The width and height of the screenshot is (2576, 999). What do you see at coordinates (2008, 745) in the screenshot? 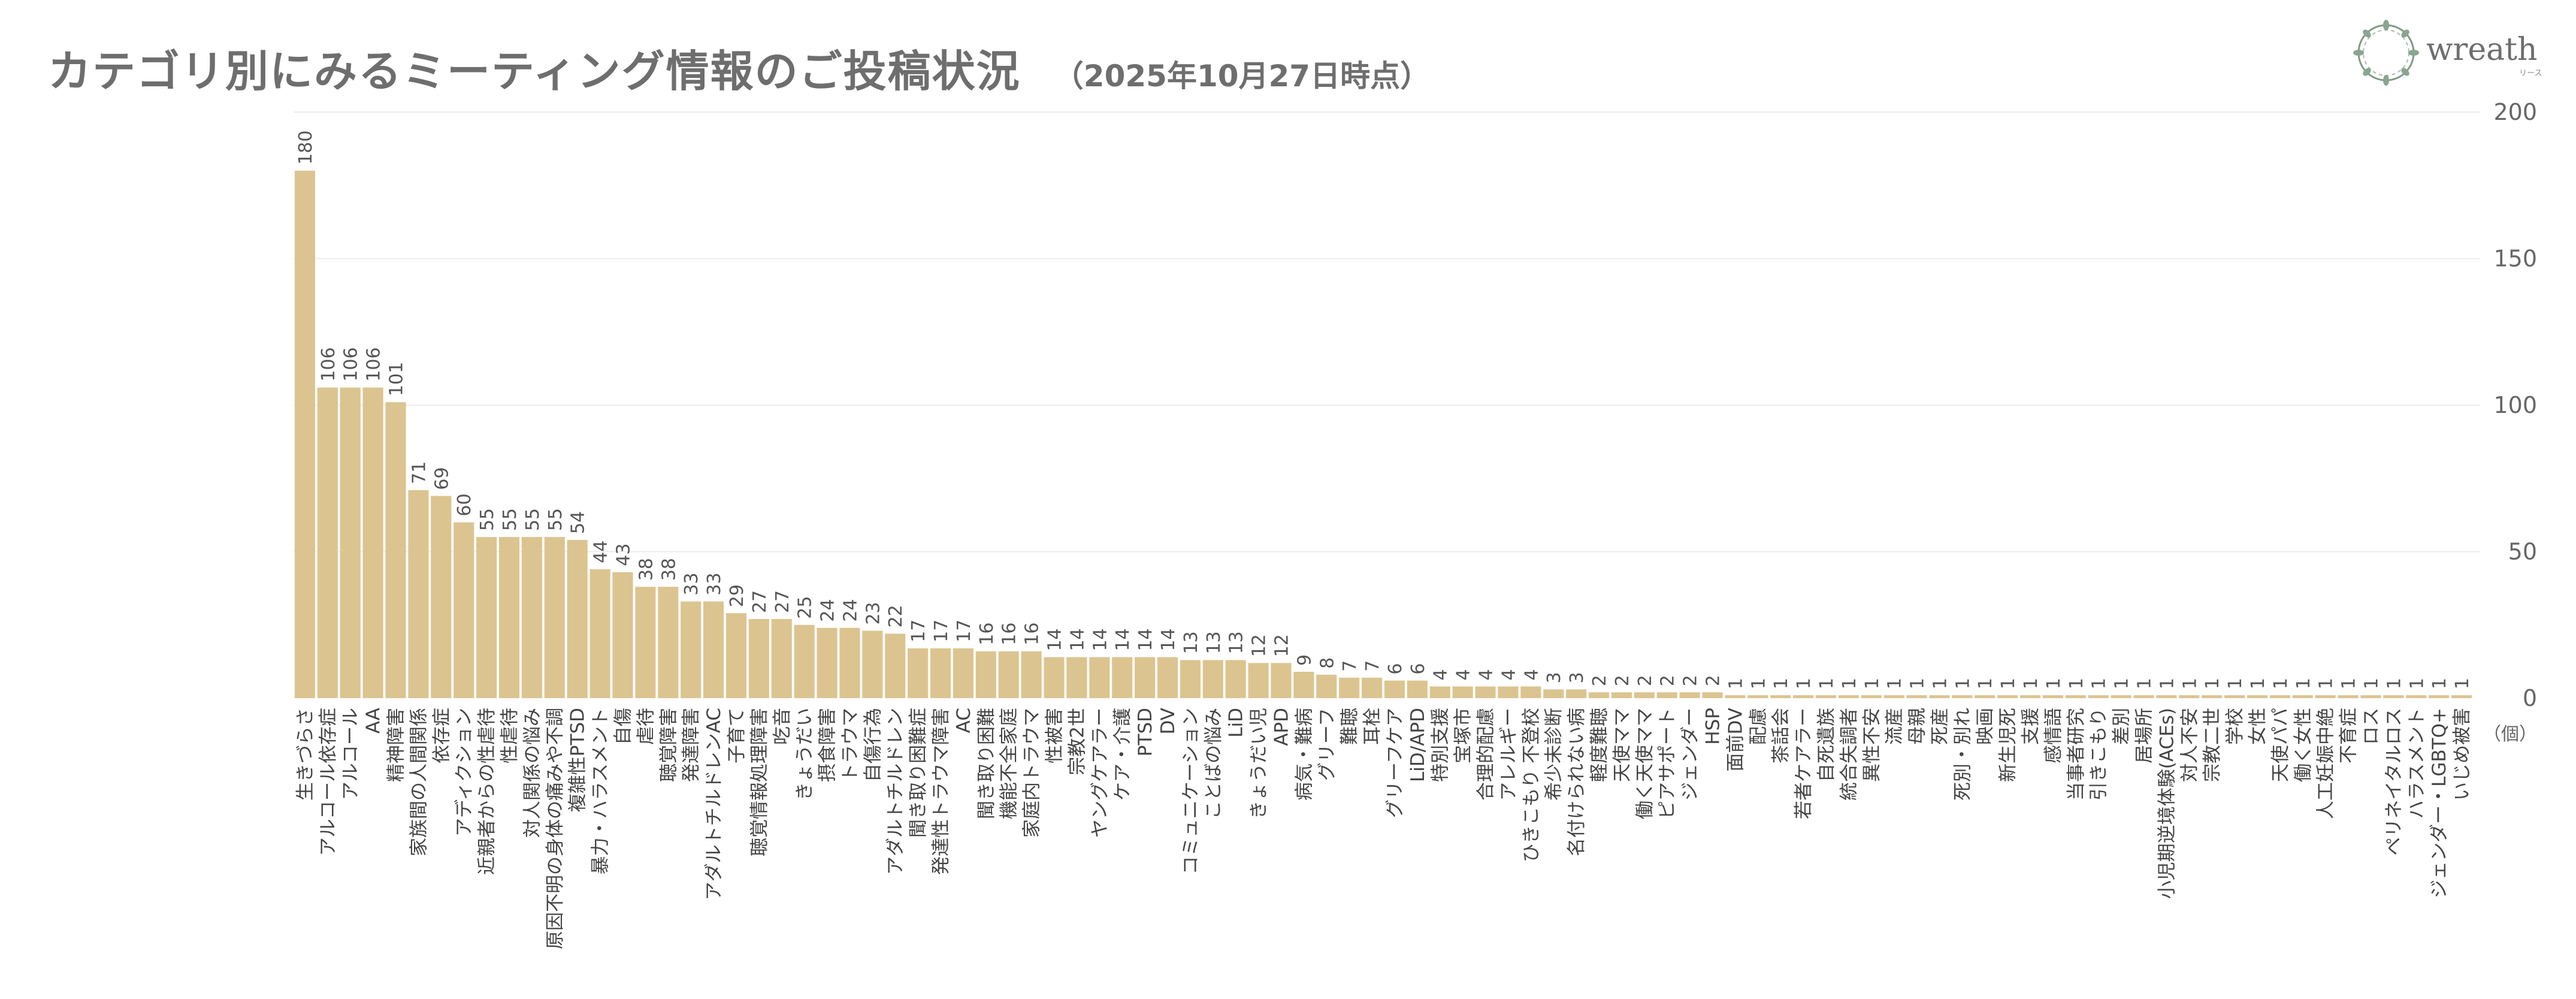
I see `category-label: 新生児死` at bounding box center [2008, 745].